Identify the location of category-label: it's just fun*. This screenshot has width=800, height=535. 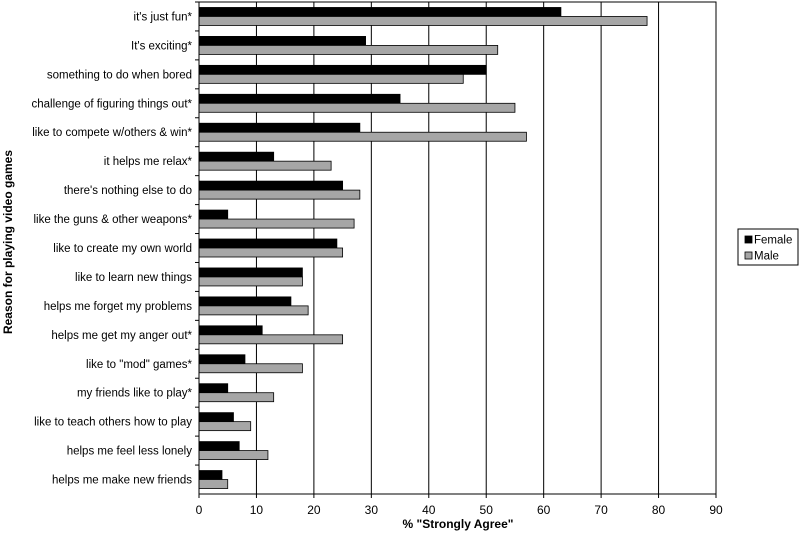
(163, 17).